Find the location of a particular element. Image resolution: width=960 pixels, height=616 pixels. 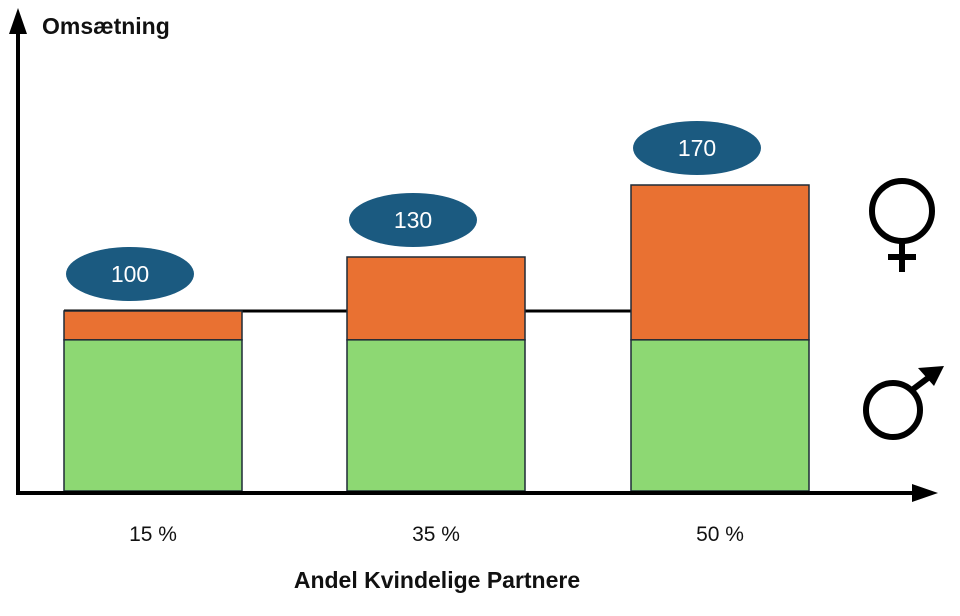

female-symbol-icon is located at coordinates (902, 225).